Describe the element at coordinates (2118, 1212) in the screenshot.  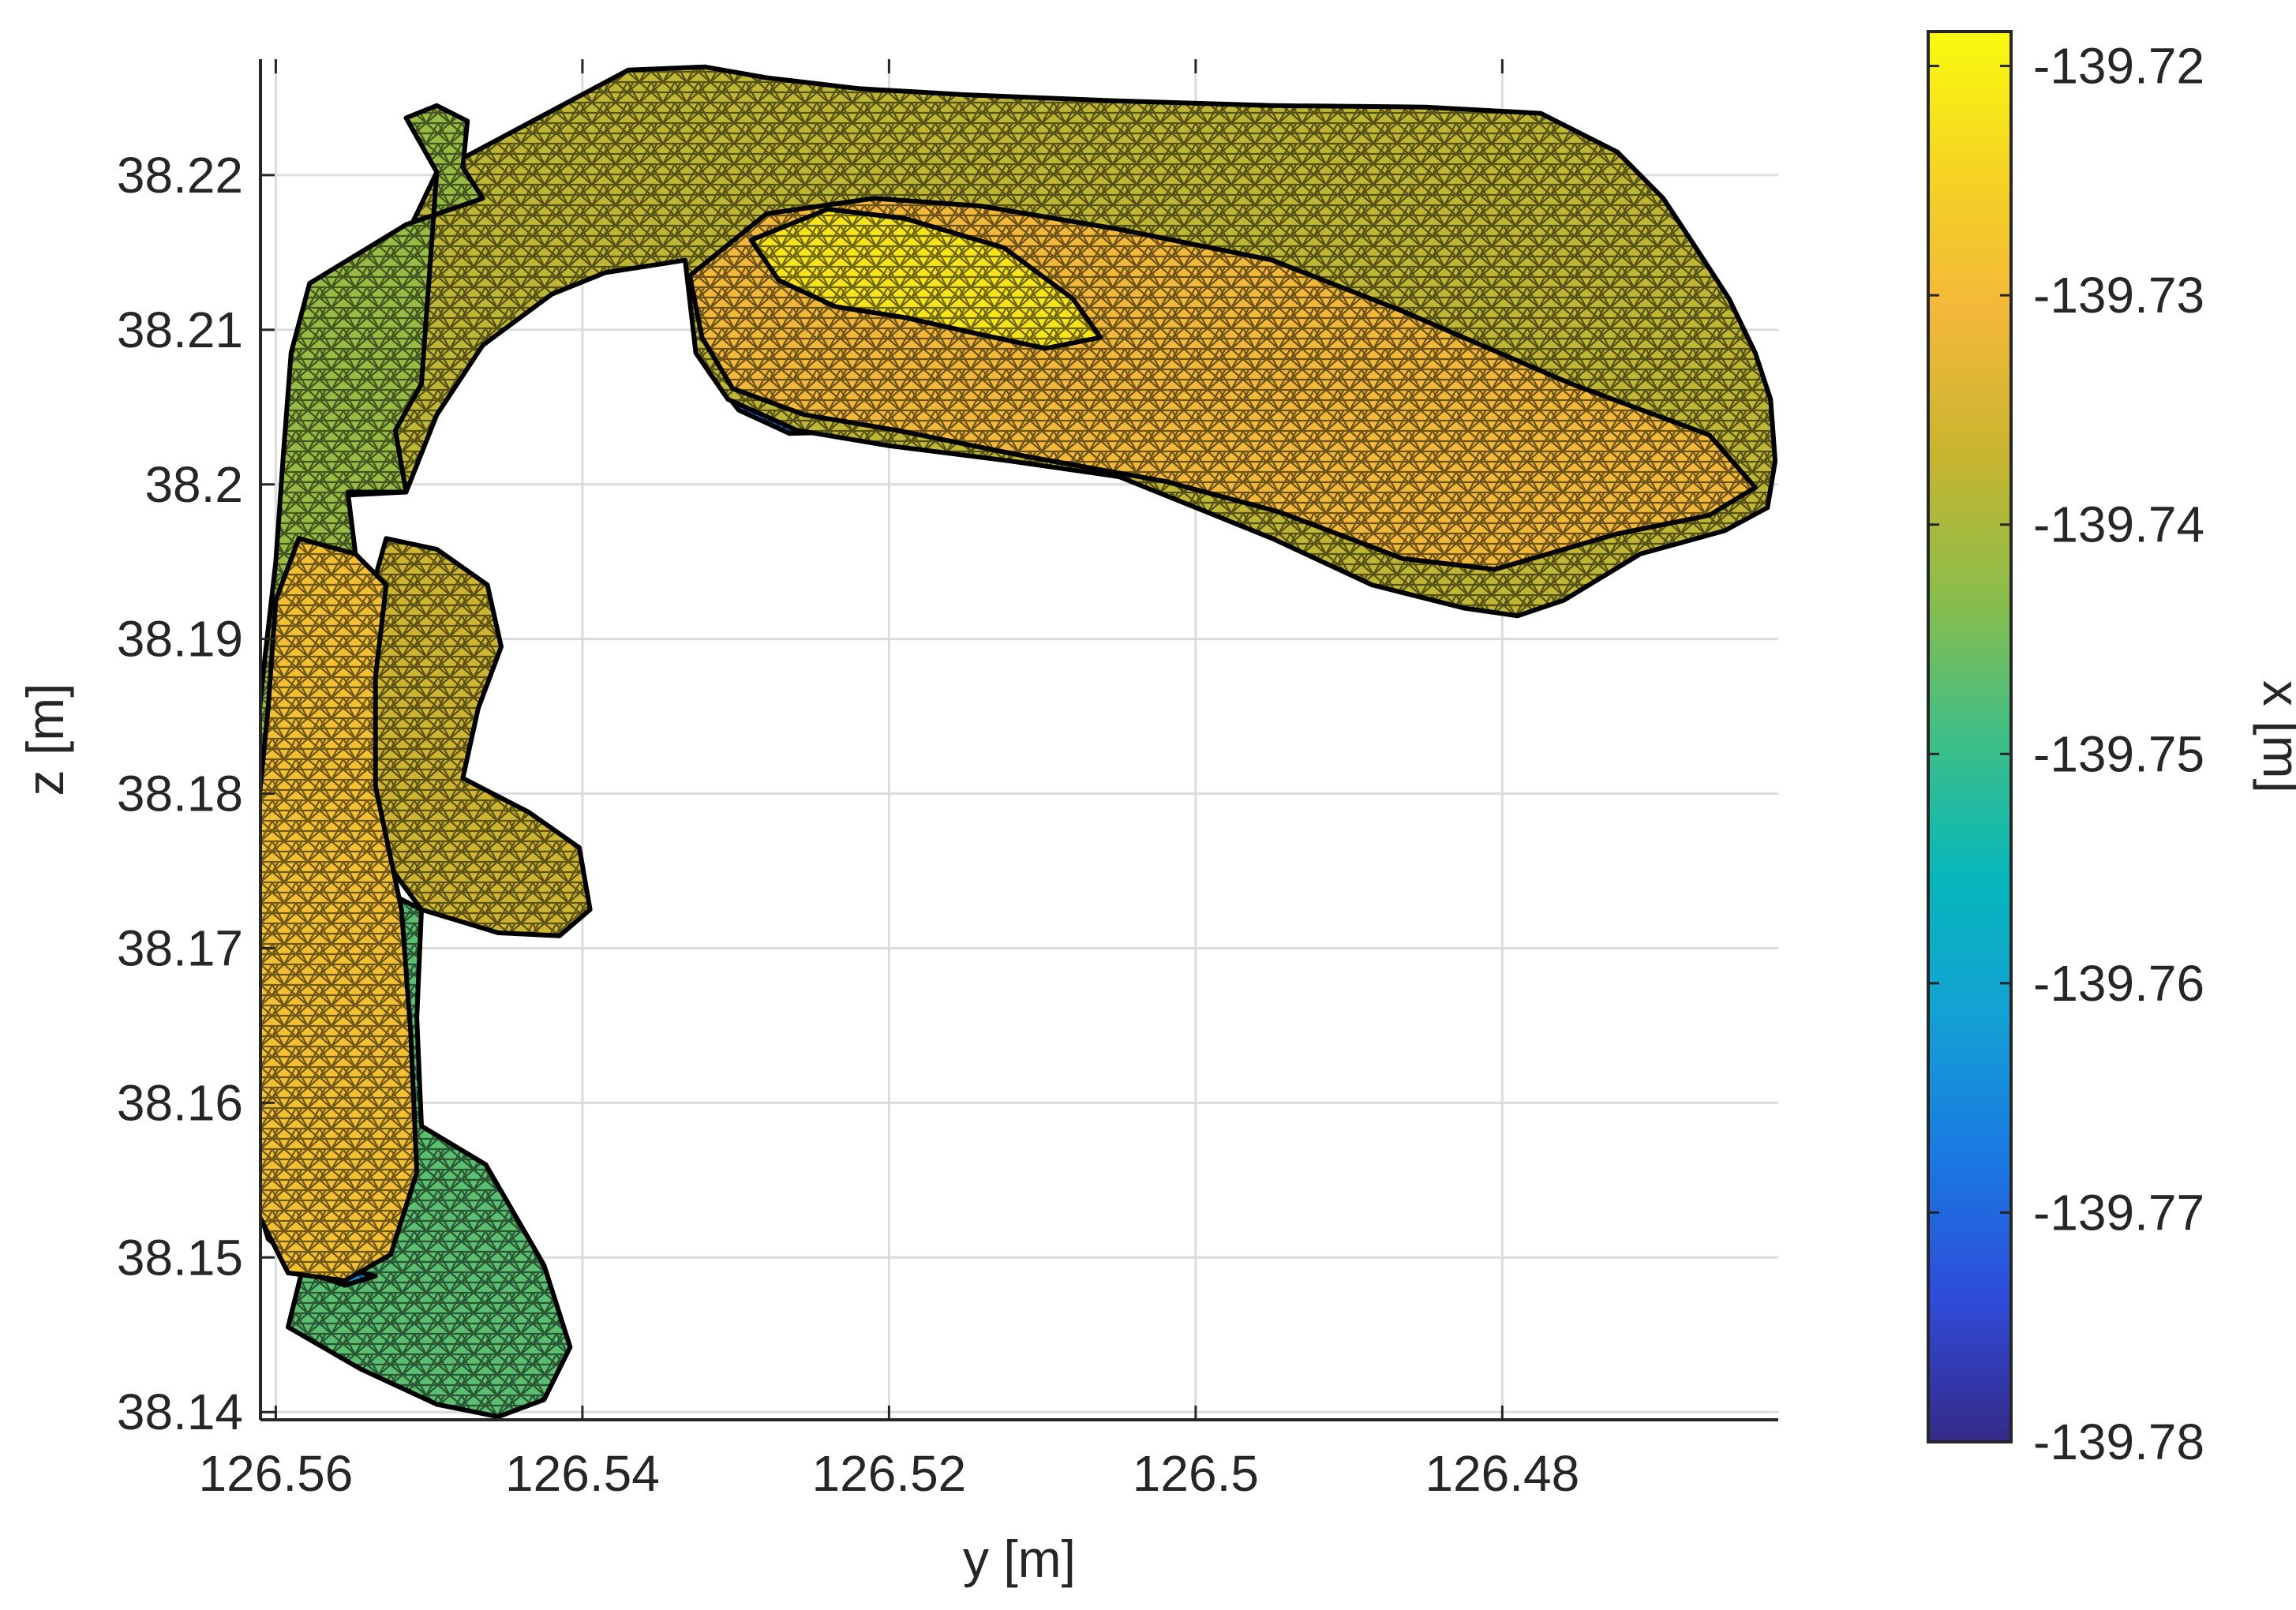
I see `colorbar-tick-label: -139.77` at that location.